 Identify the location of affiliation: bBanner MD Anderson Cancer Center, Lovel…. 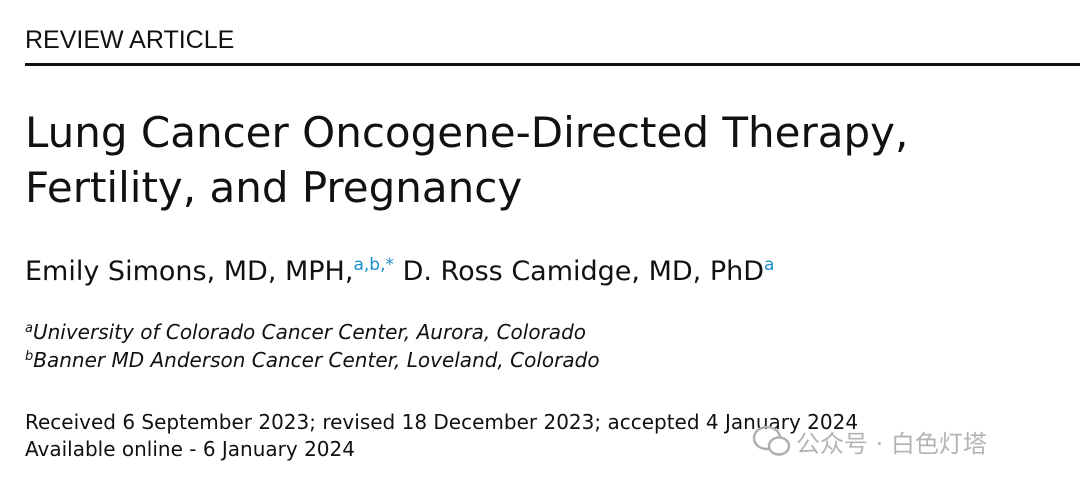
(312, 360).